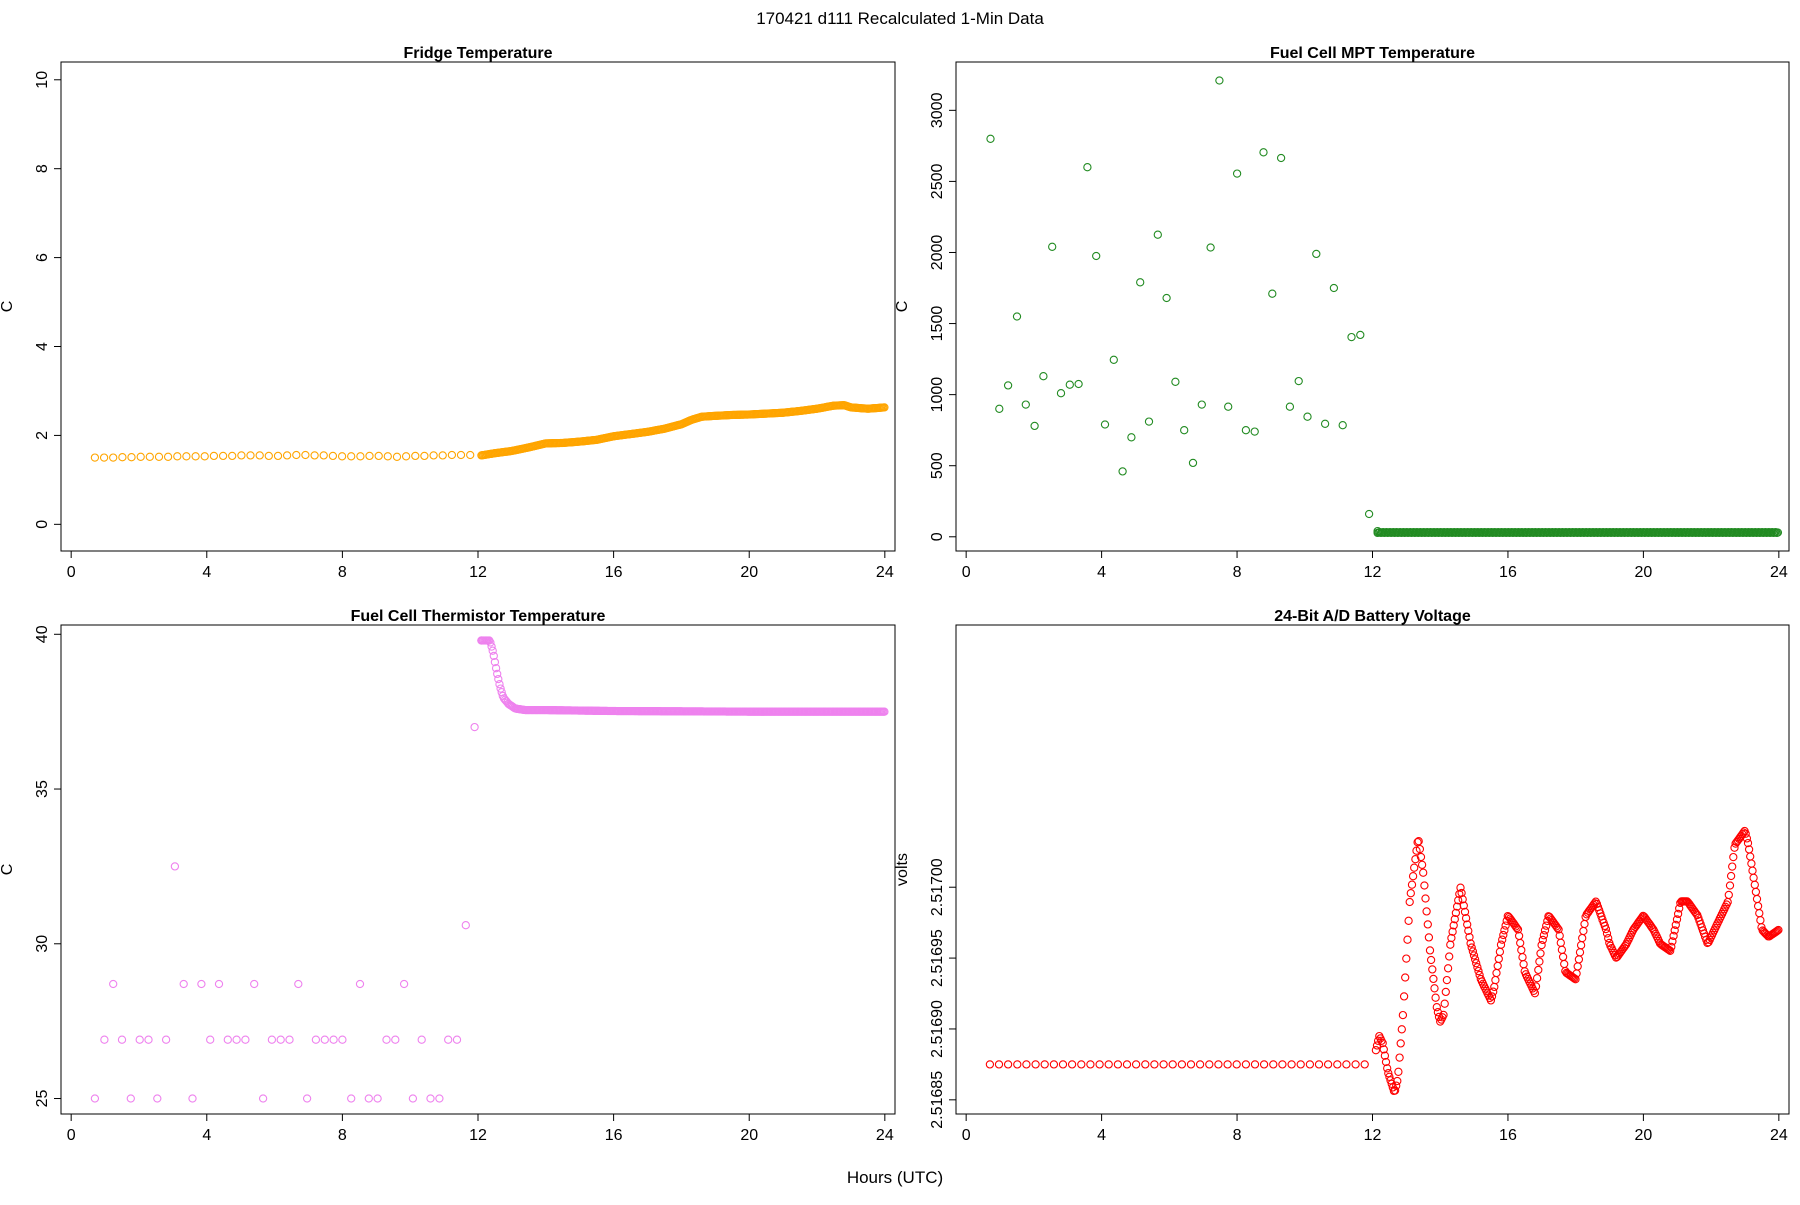 Image resolution: width=1800 pixels, height=1205 pixels. What do you see at coordinates (42, 257) in the screenshot?
I see `y-tick-label: 6` at bounding box center [42, 257].